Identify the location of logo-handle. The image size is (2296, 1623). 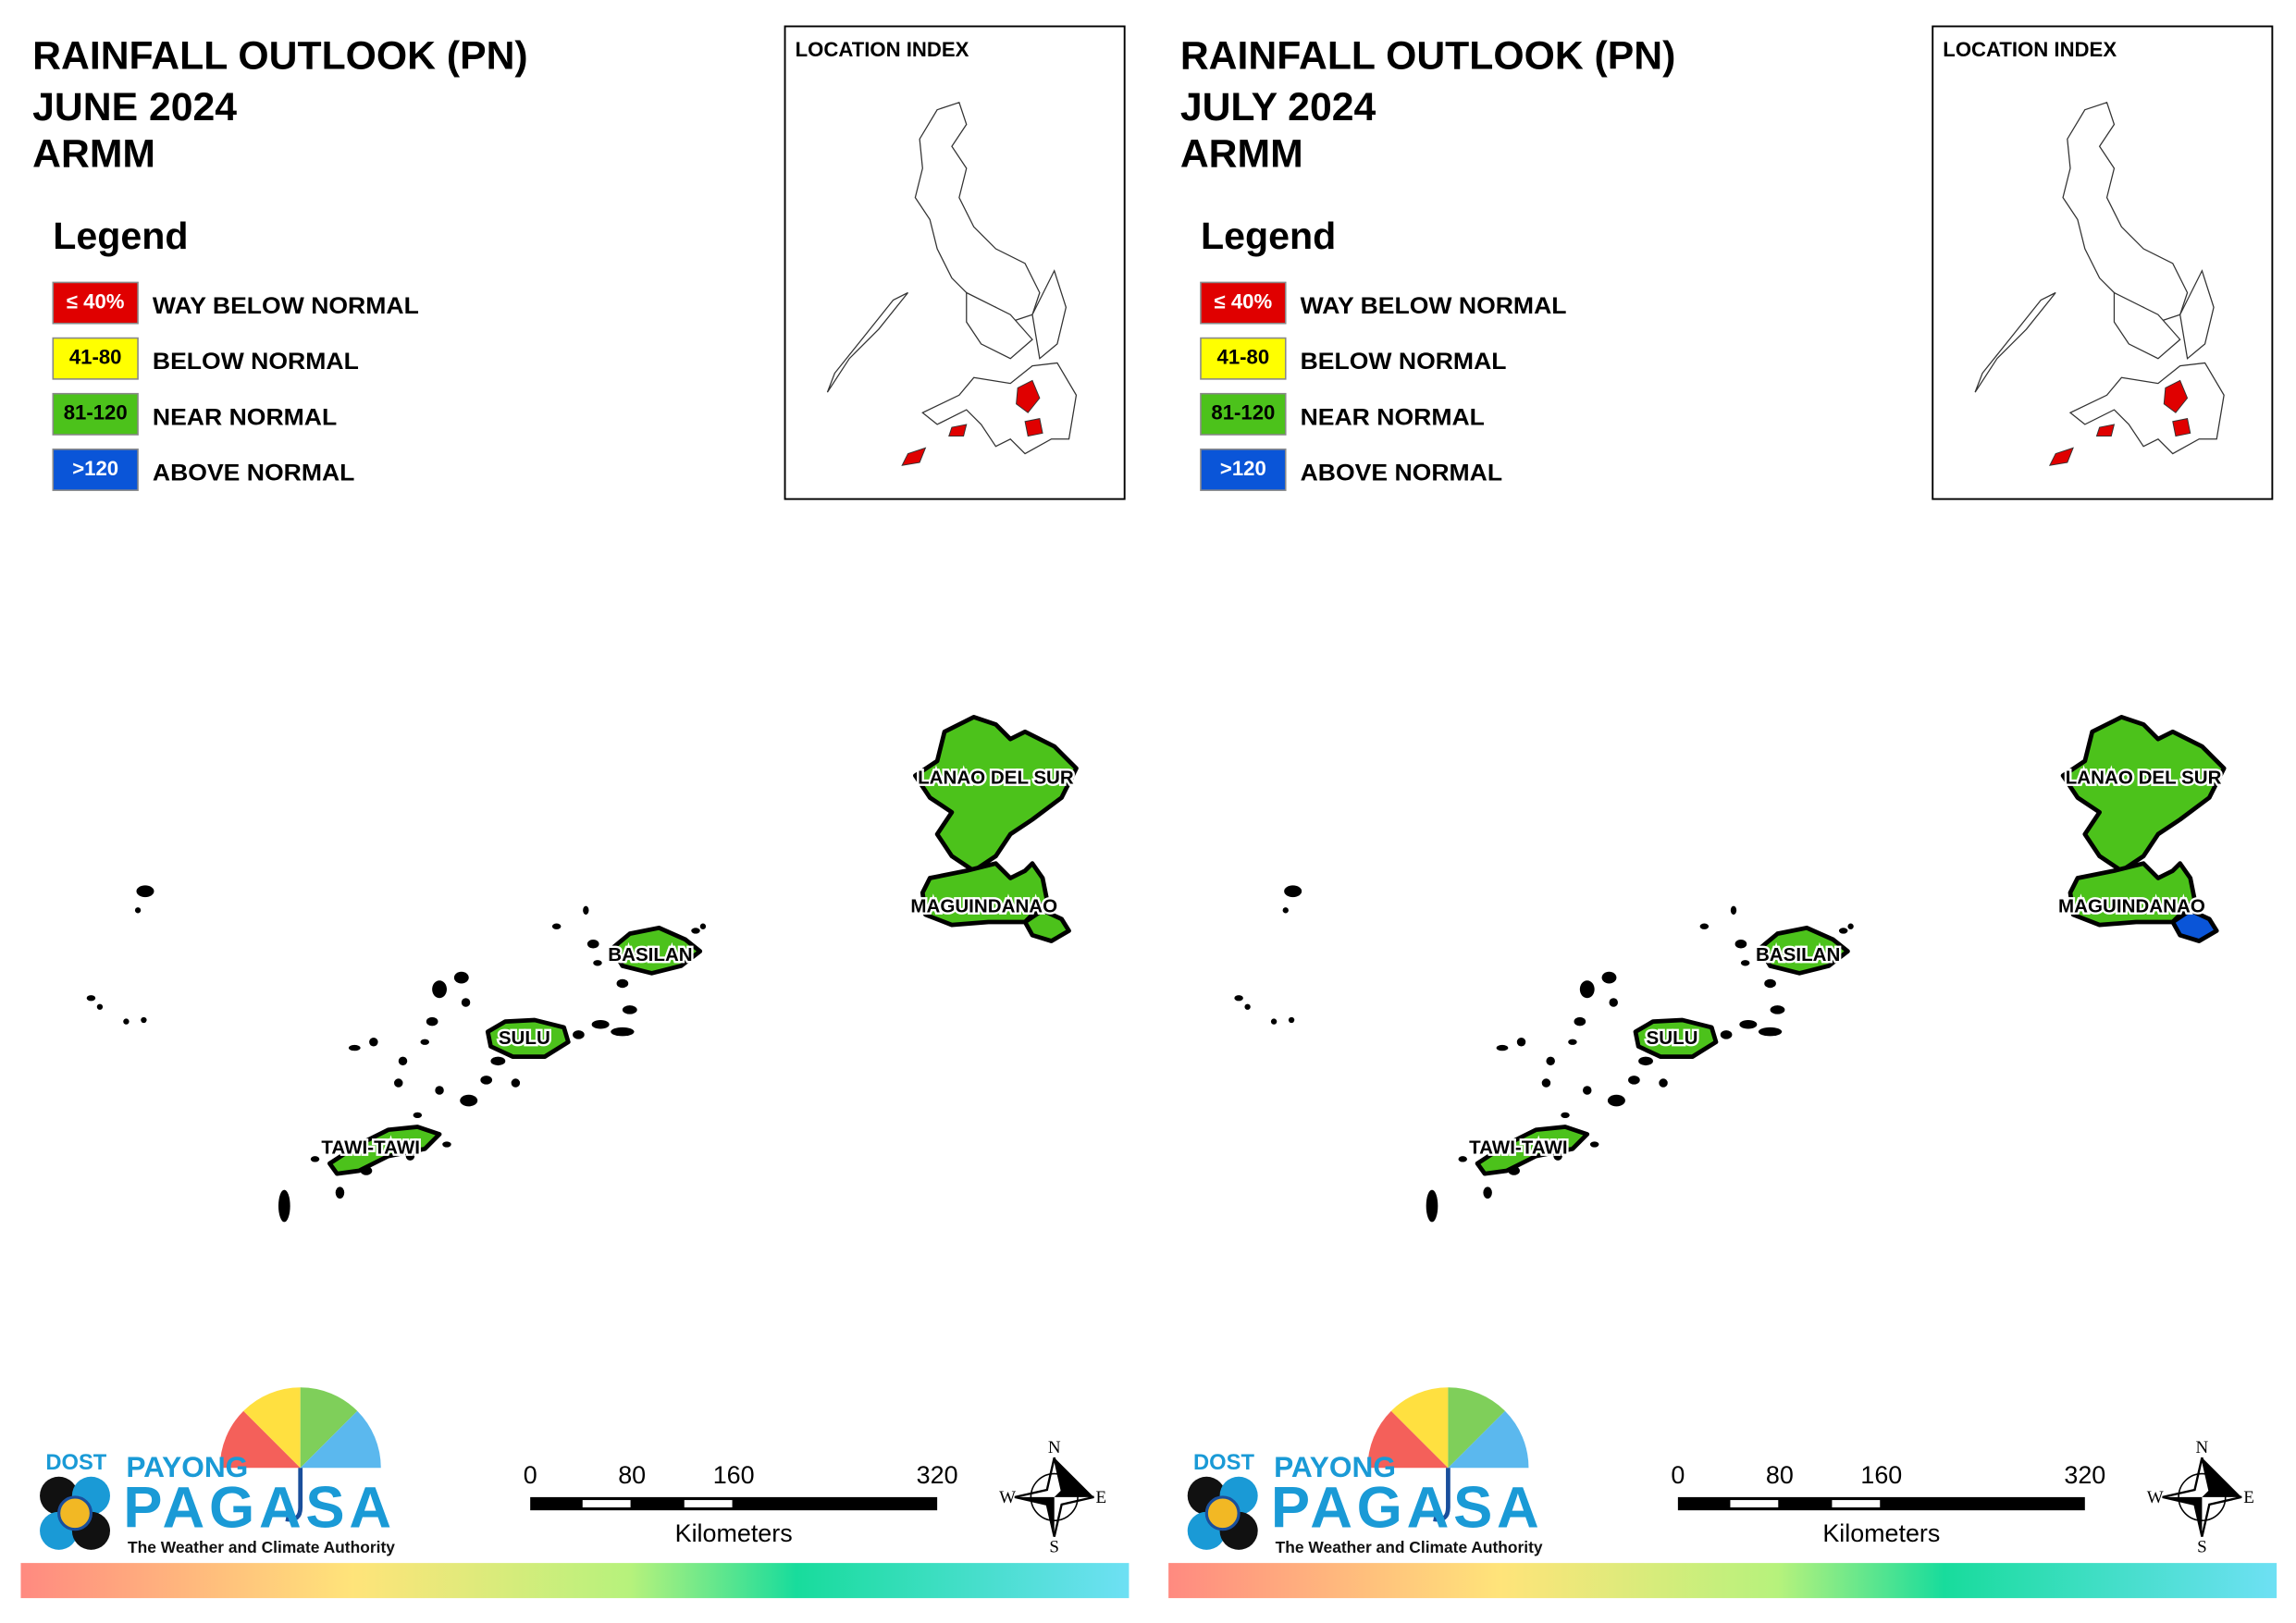
(1441, 1495).